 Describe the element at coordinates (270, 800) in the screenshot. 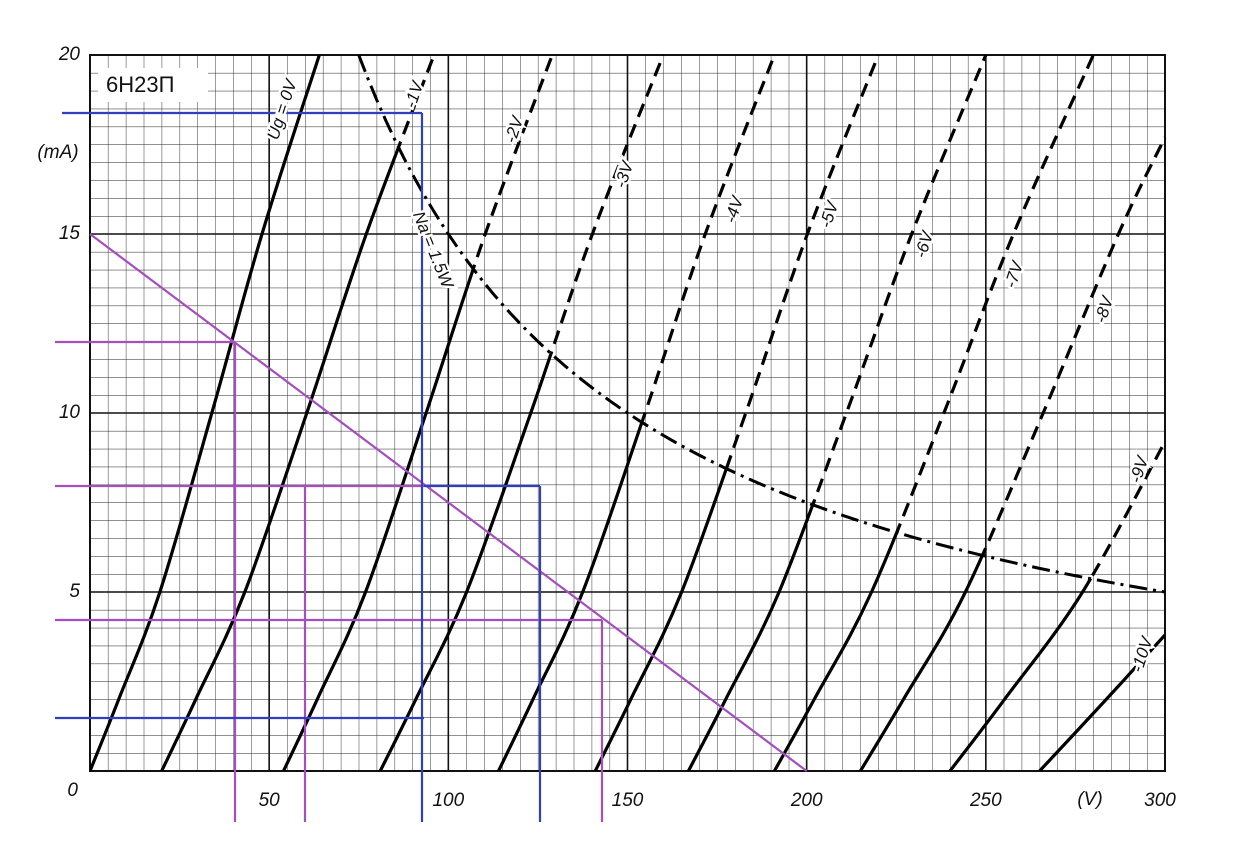

I see `x-tick-label: 50` at that location.